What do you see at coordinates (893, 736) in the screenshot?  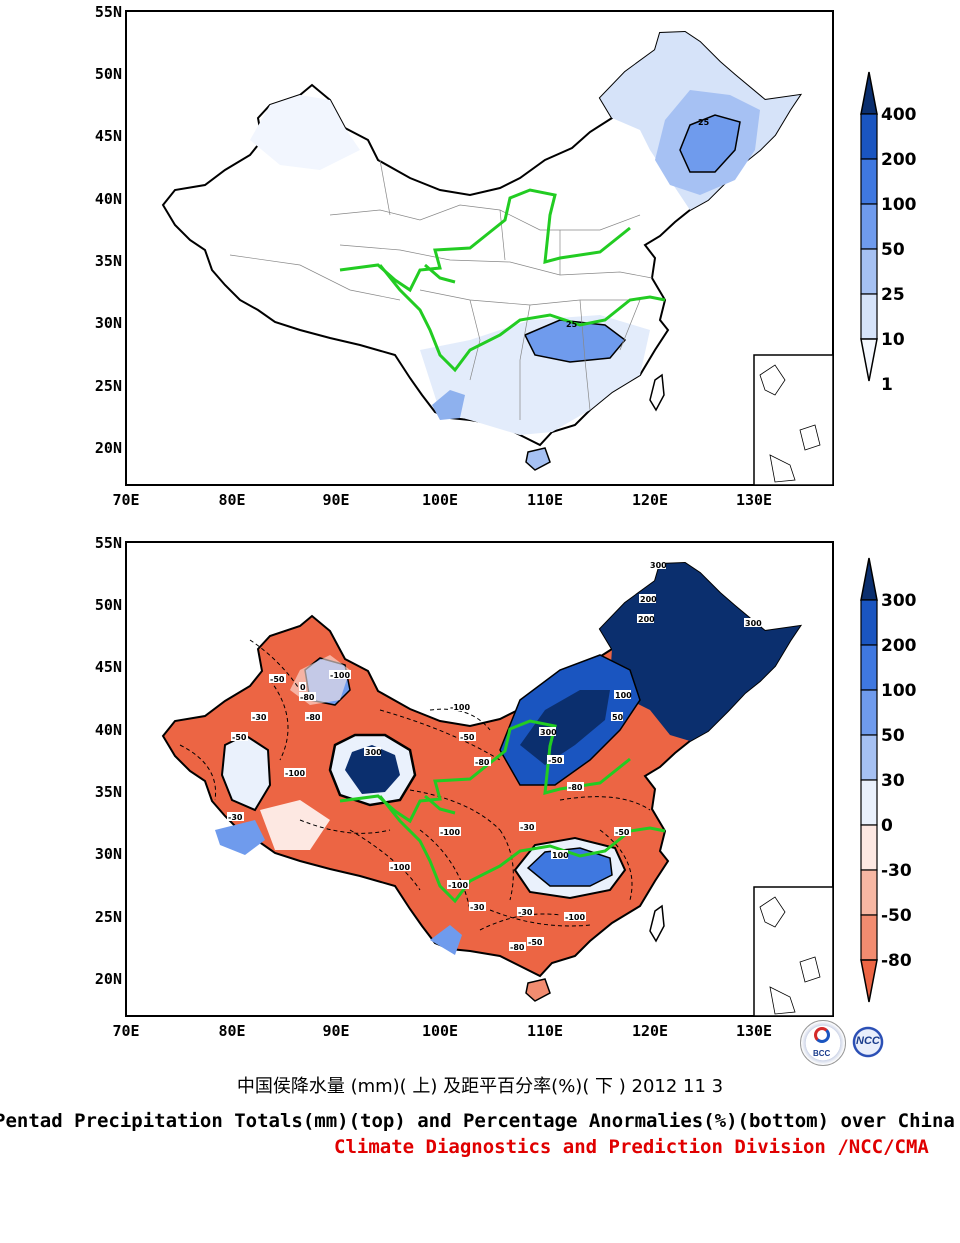 I see `colorbar-label: 50` at bounding box center [893, 736].